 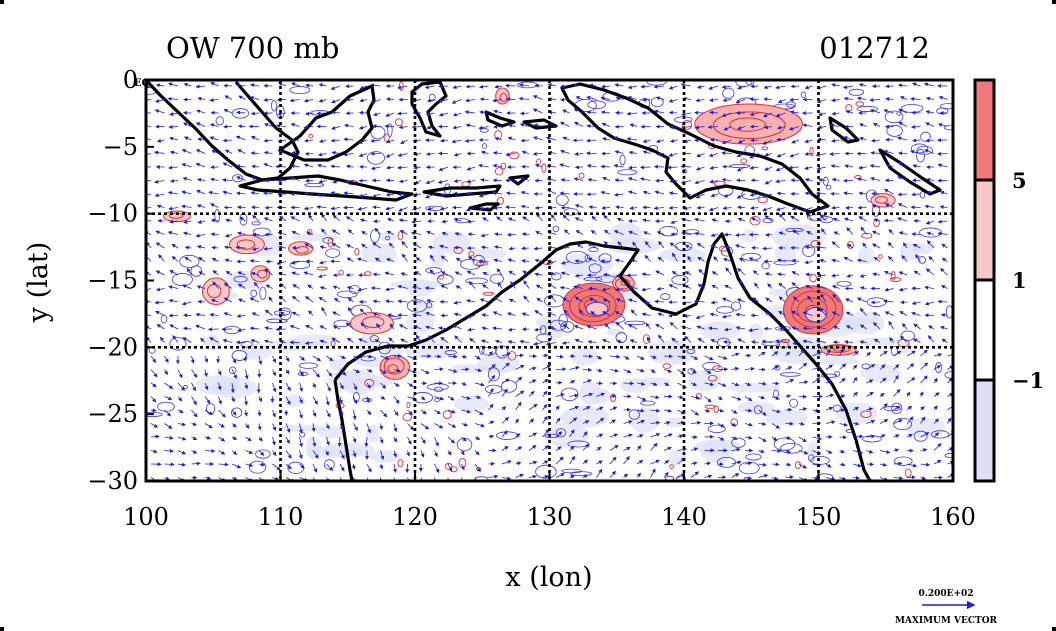 I want to click on feature-ring, so click(x=262, y=274).